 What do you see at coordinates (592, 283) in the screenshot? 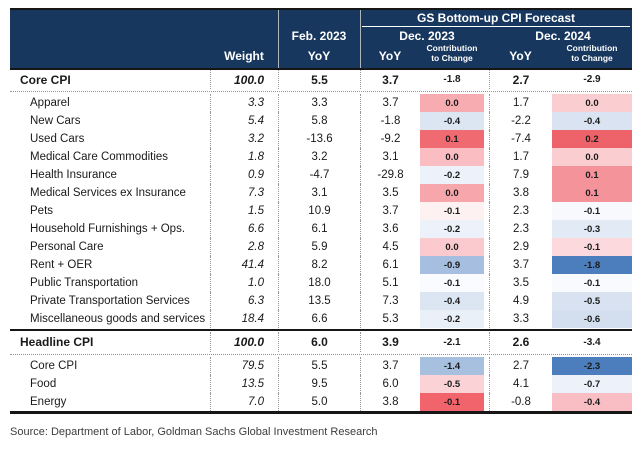
I see `dec-2024-contribution-value: -0.1` at bounding box center [592, 283].